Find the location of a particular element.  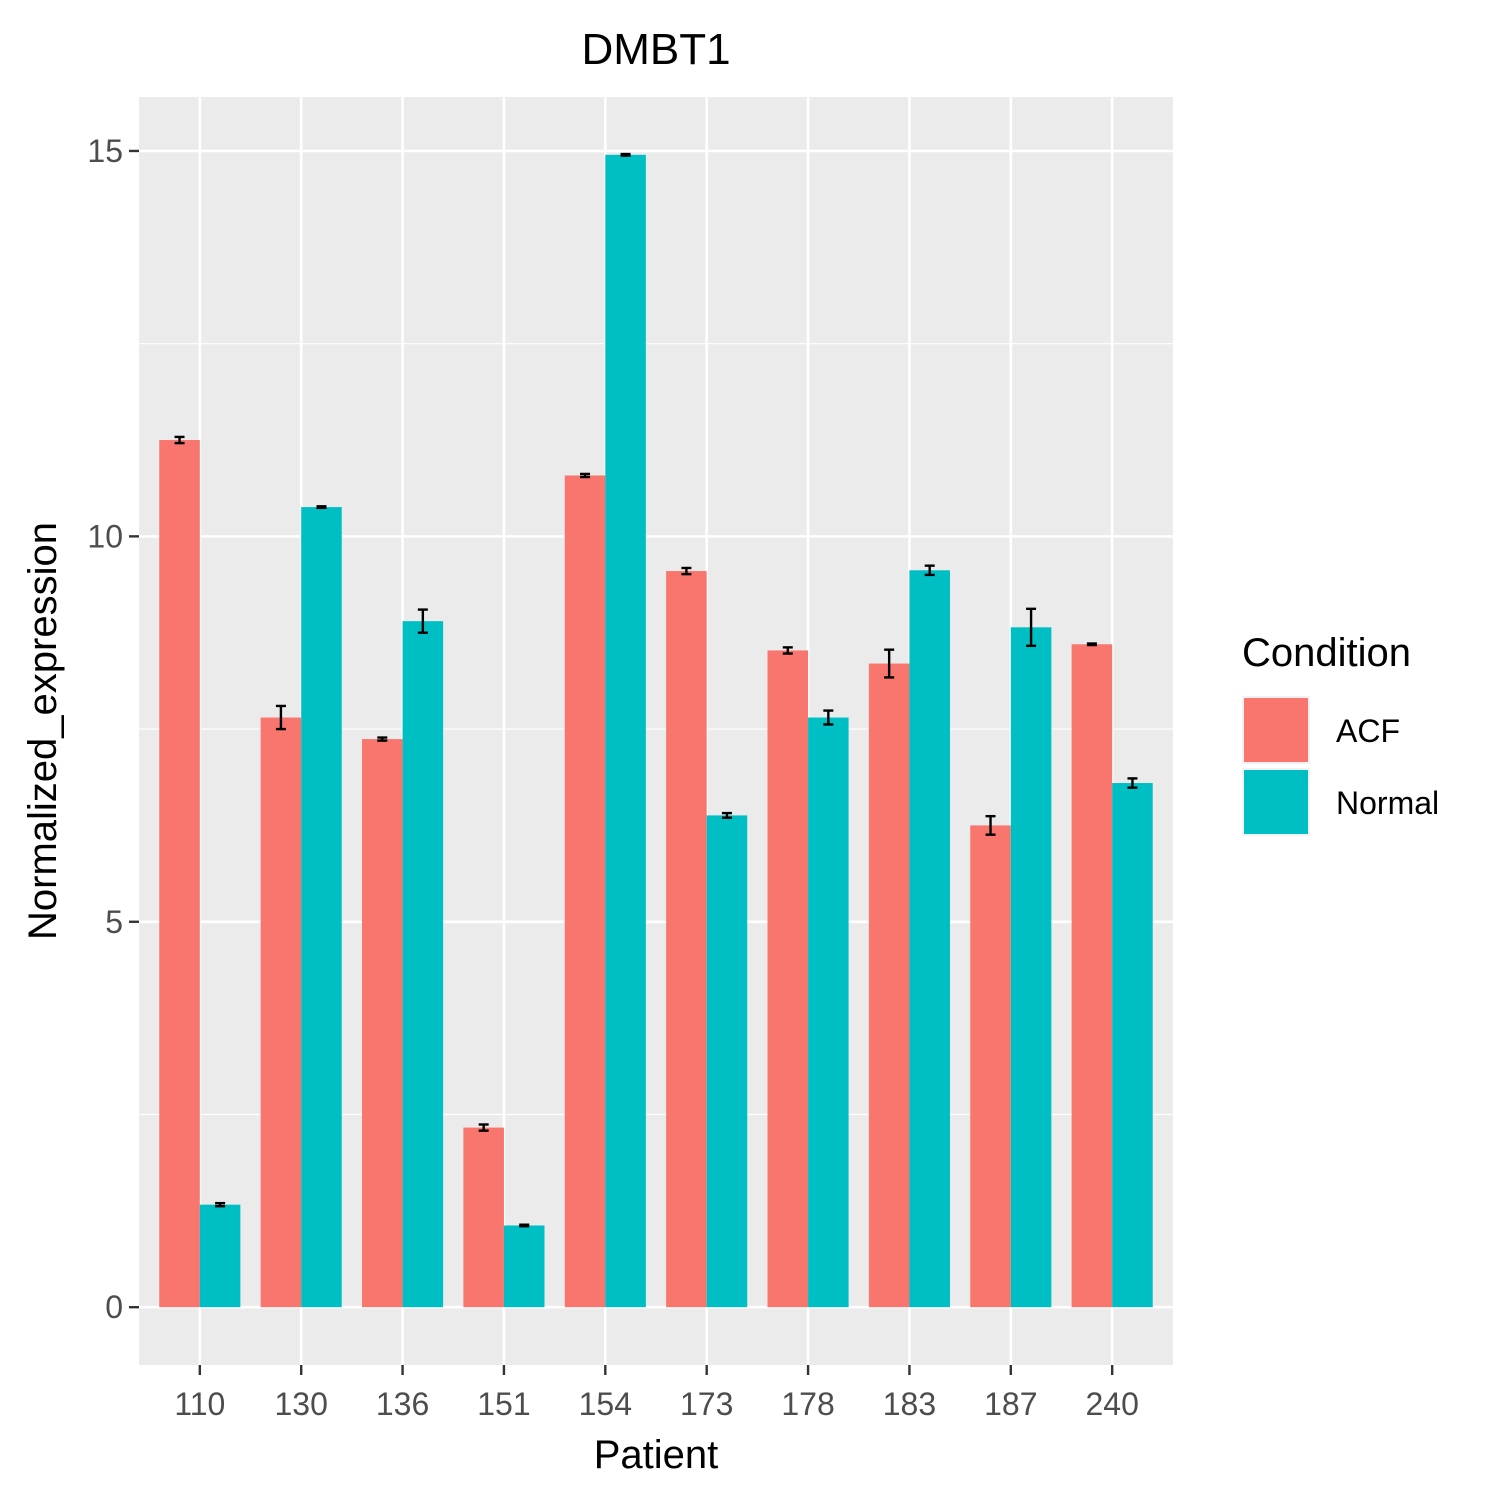

x-tick-label: 154 is located at coordinates (605, 1404).